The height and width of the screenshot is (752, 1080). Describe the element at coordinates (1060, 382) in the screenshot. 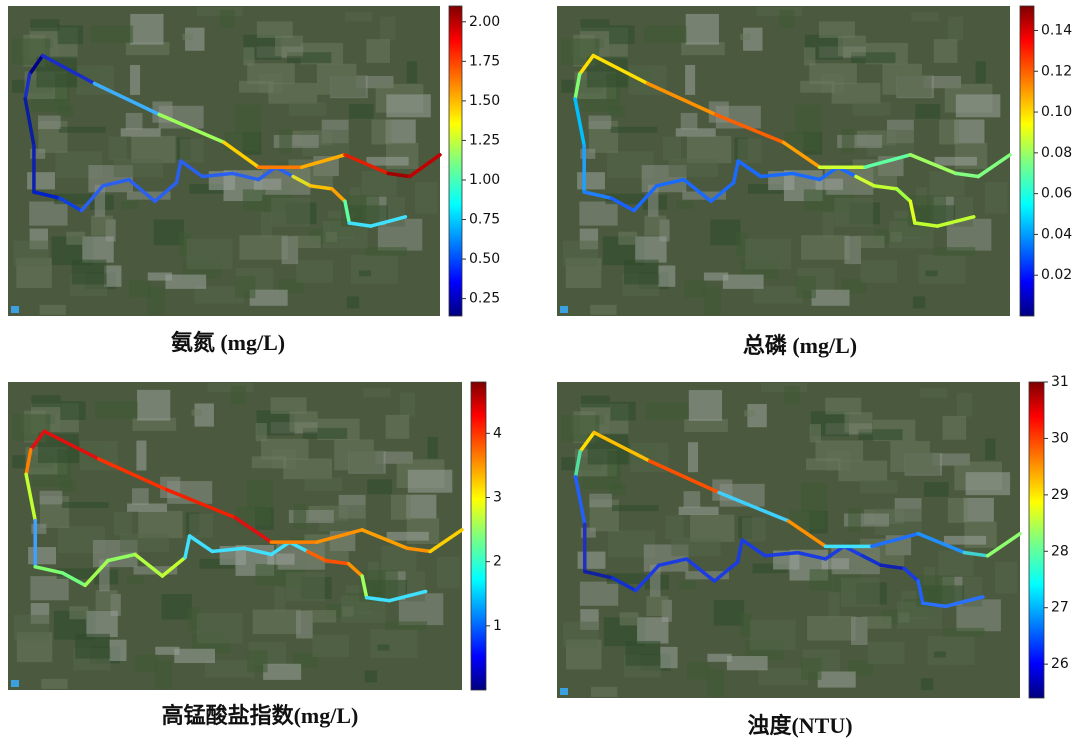

I see `colorbar-tick-label: 31` at that location.